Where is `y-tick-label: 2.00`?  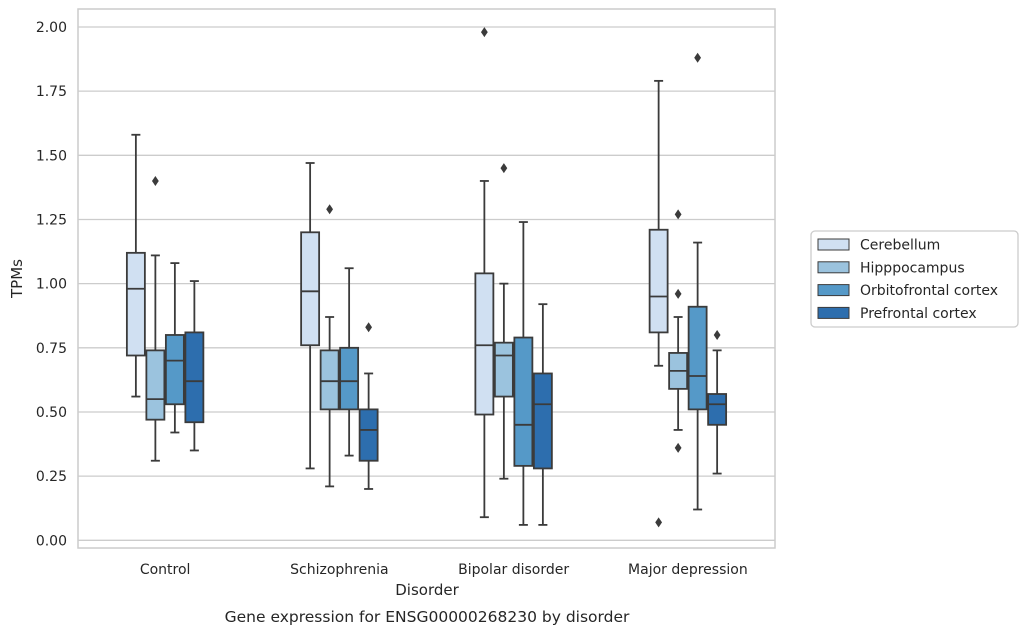
y-tick-label: 2.00 is located at coordinates (51, 28).